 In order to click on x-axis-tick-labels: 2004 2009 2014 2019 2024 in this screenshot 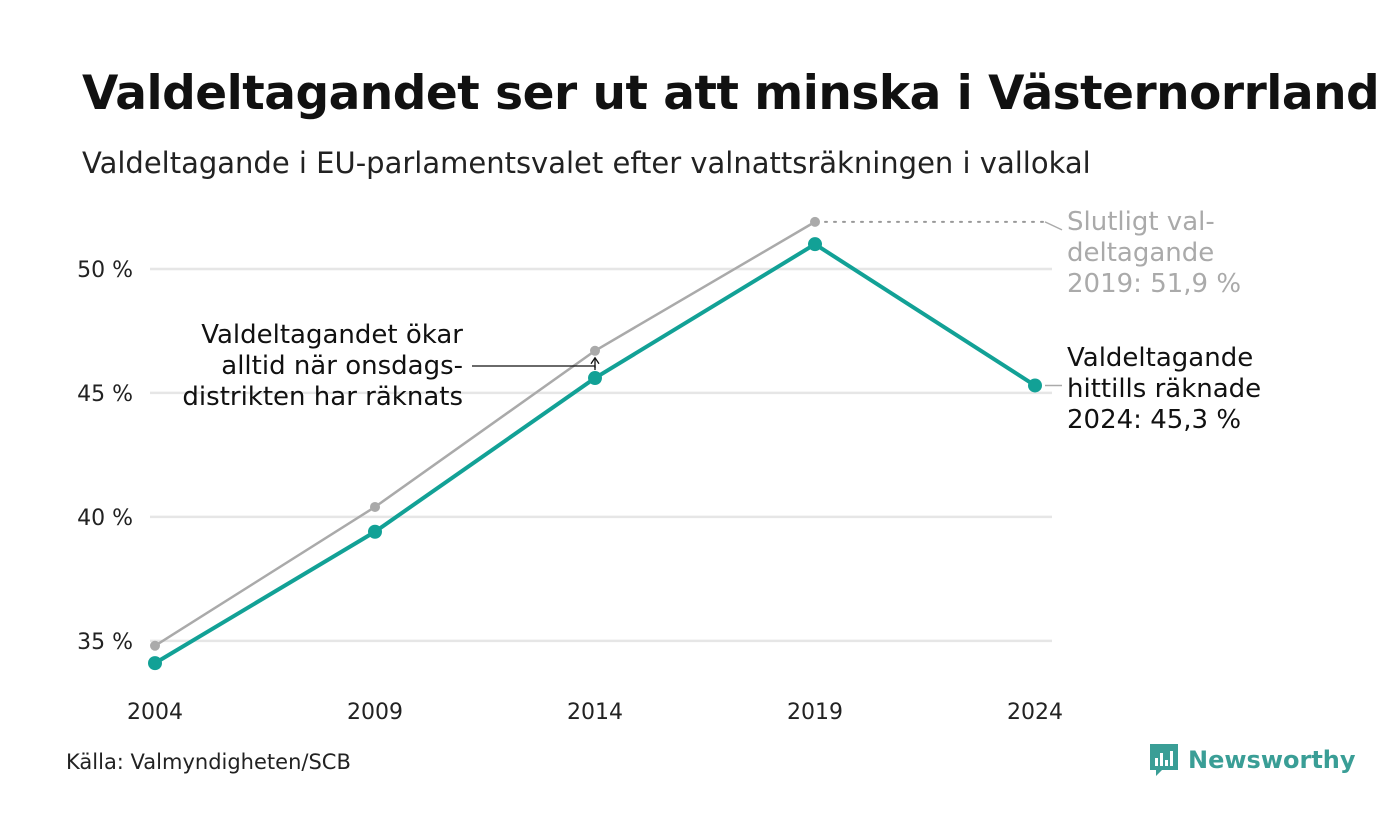, I will do `click(595, 712)`.